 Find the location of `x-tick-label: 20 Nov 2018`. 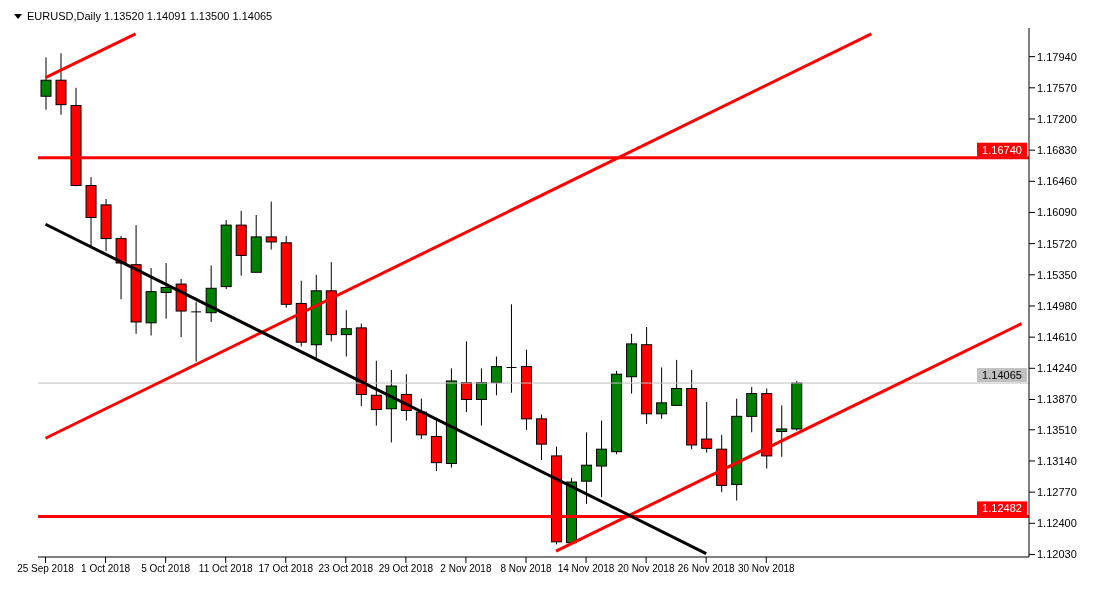

x-tick-label: 20 Nov 2018 is located at coordinates (646, 569).